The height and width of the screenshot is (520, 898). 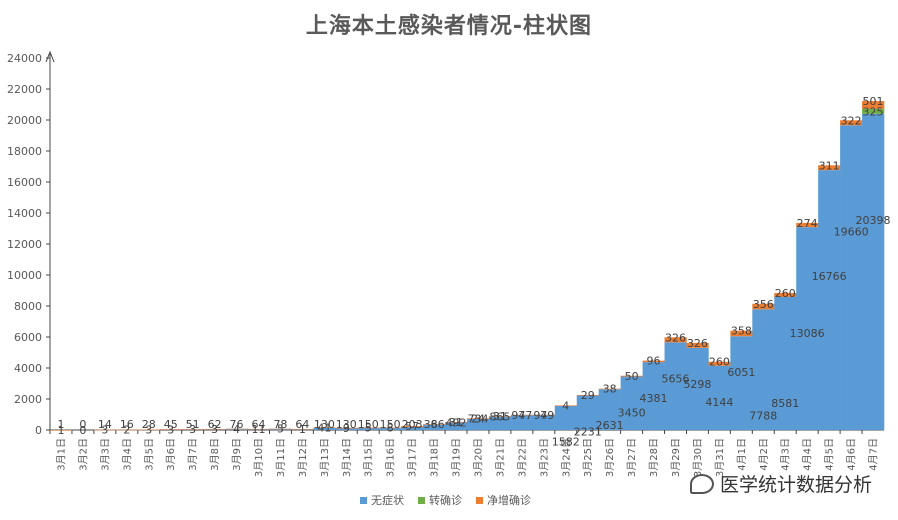 I want to click on x-tick-label: 3月7日, so click(x=193, y=454).